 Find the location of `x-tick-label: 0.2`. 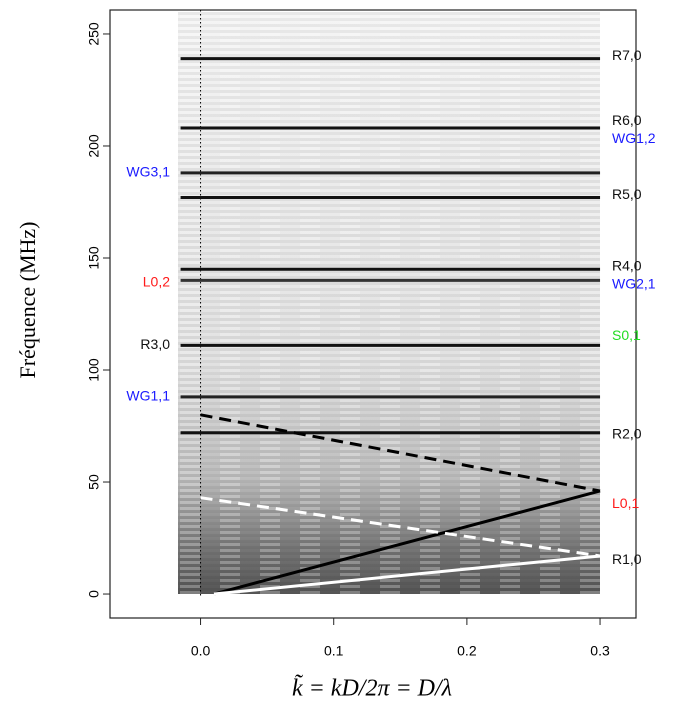

x-tick-label: 0.2 is located at coordinates (467, 651).